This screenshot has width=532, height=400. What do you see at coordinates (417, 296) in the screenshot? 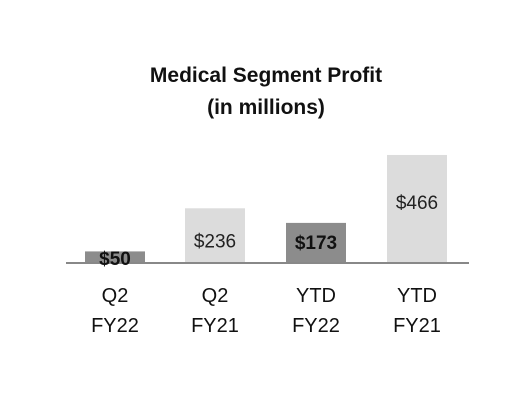
I see `category-label-ytd-fy21-line-1: YTD` at bounding box center [417, 296].